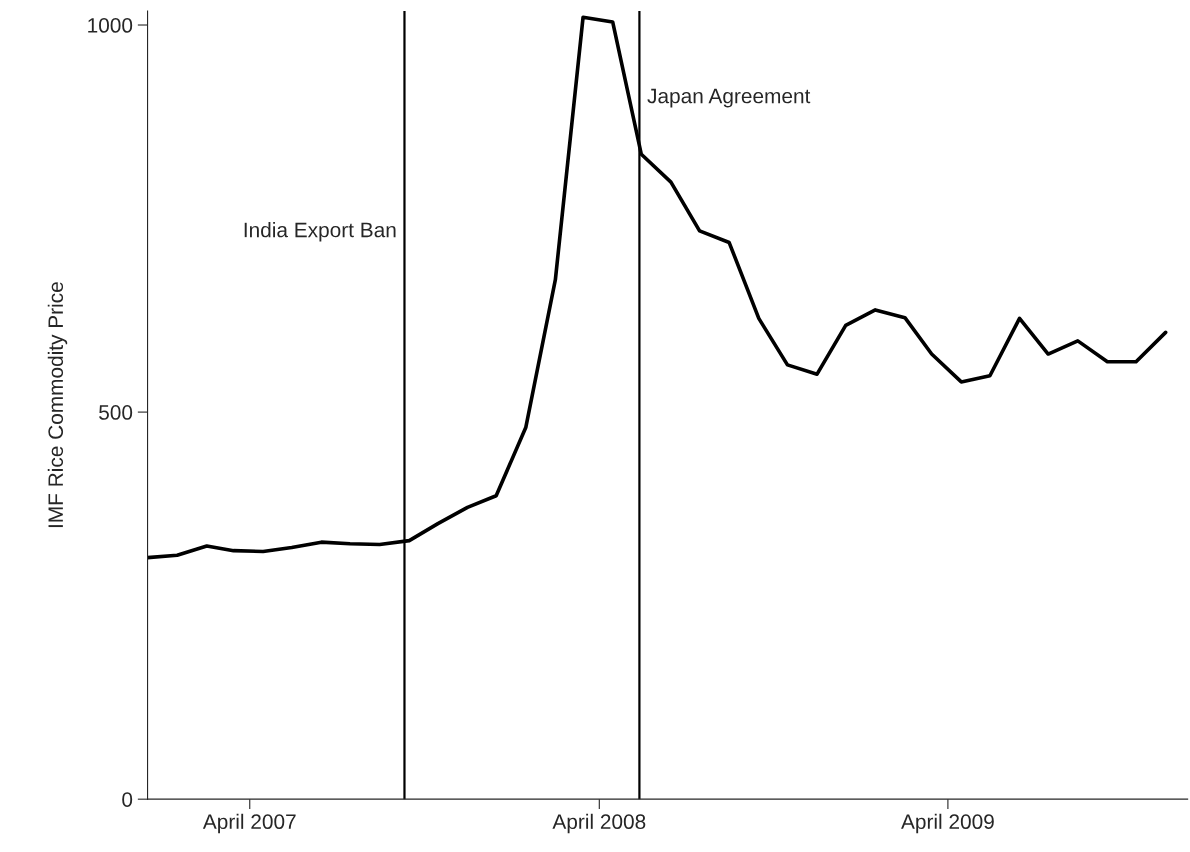  I want to click on y-tick-label: 500, so click(116, 412).